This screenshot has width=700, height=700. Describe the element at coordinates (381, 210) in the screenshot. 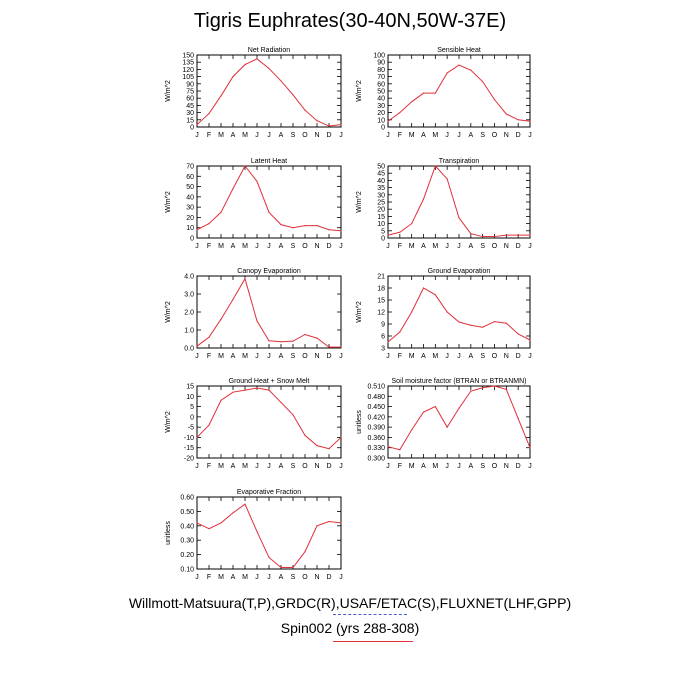

I see `y-tick-label: 20` at that location.